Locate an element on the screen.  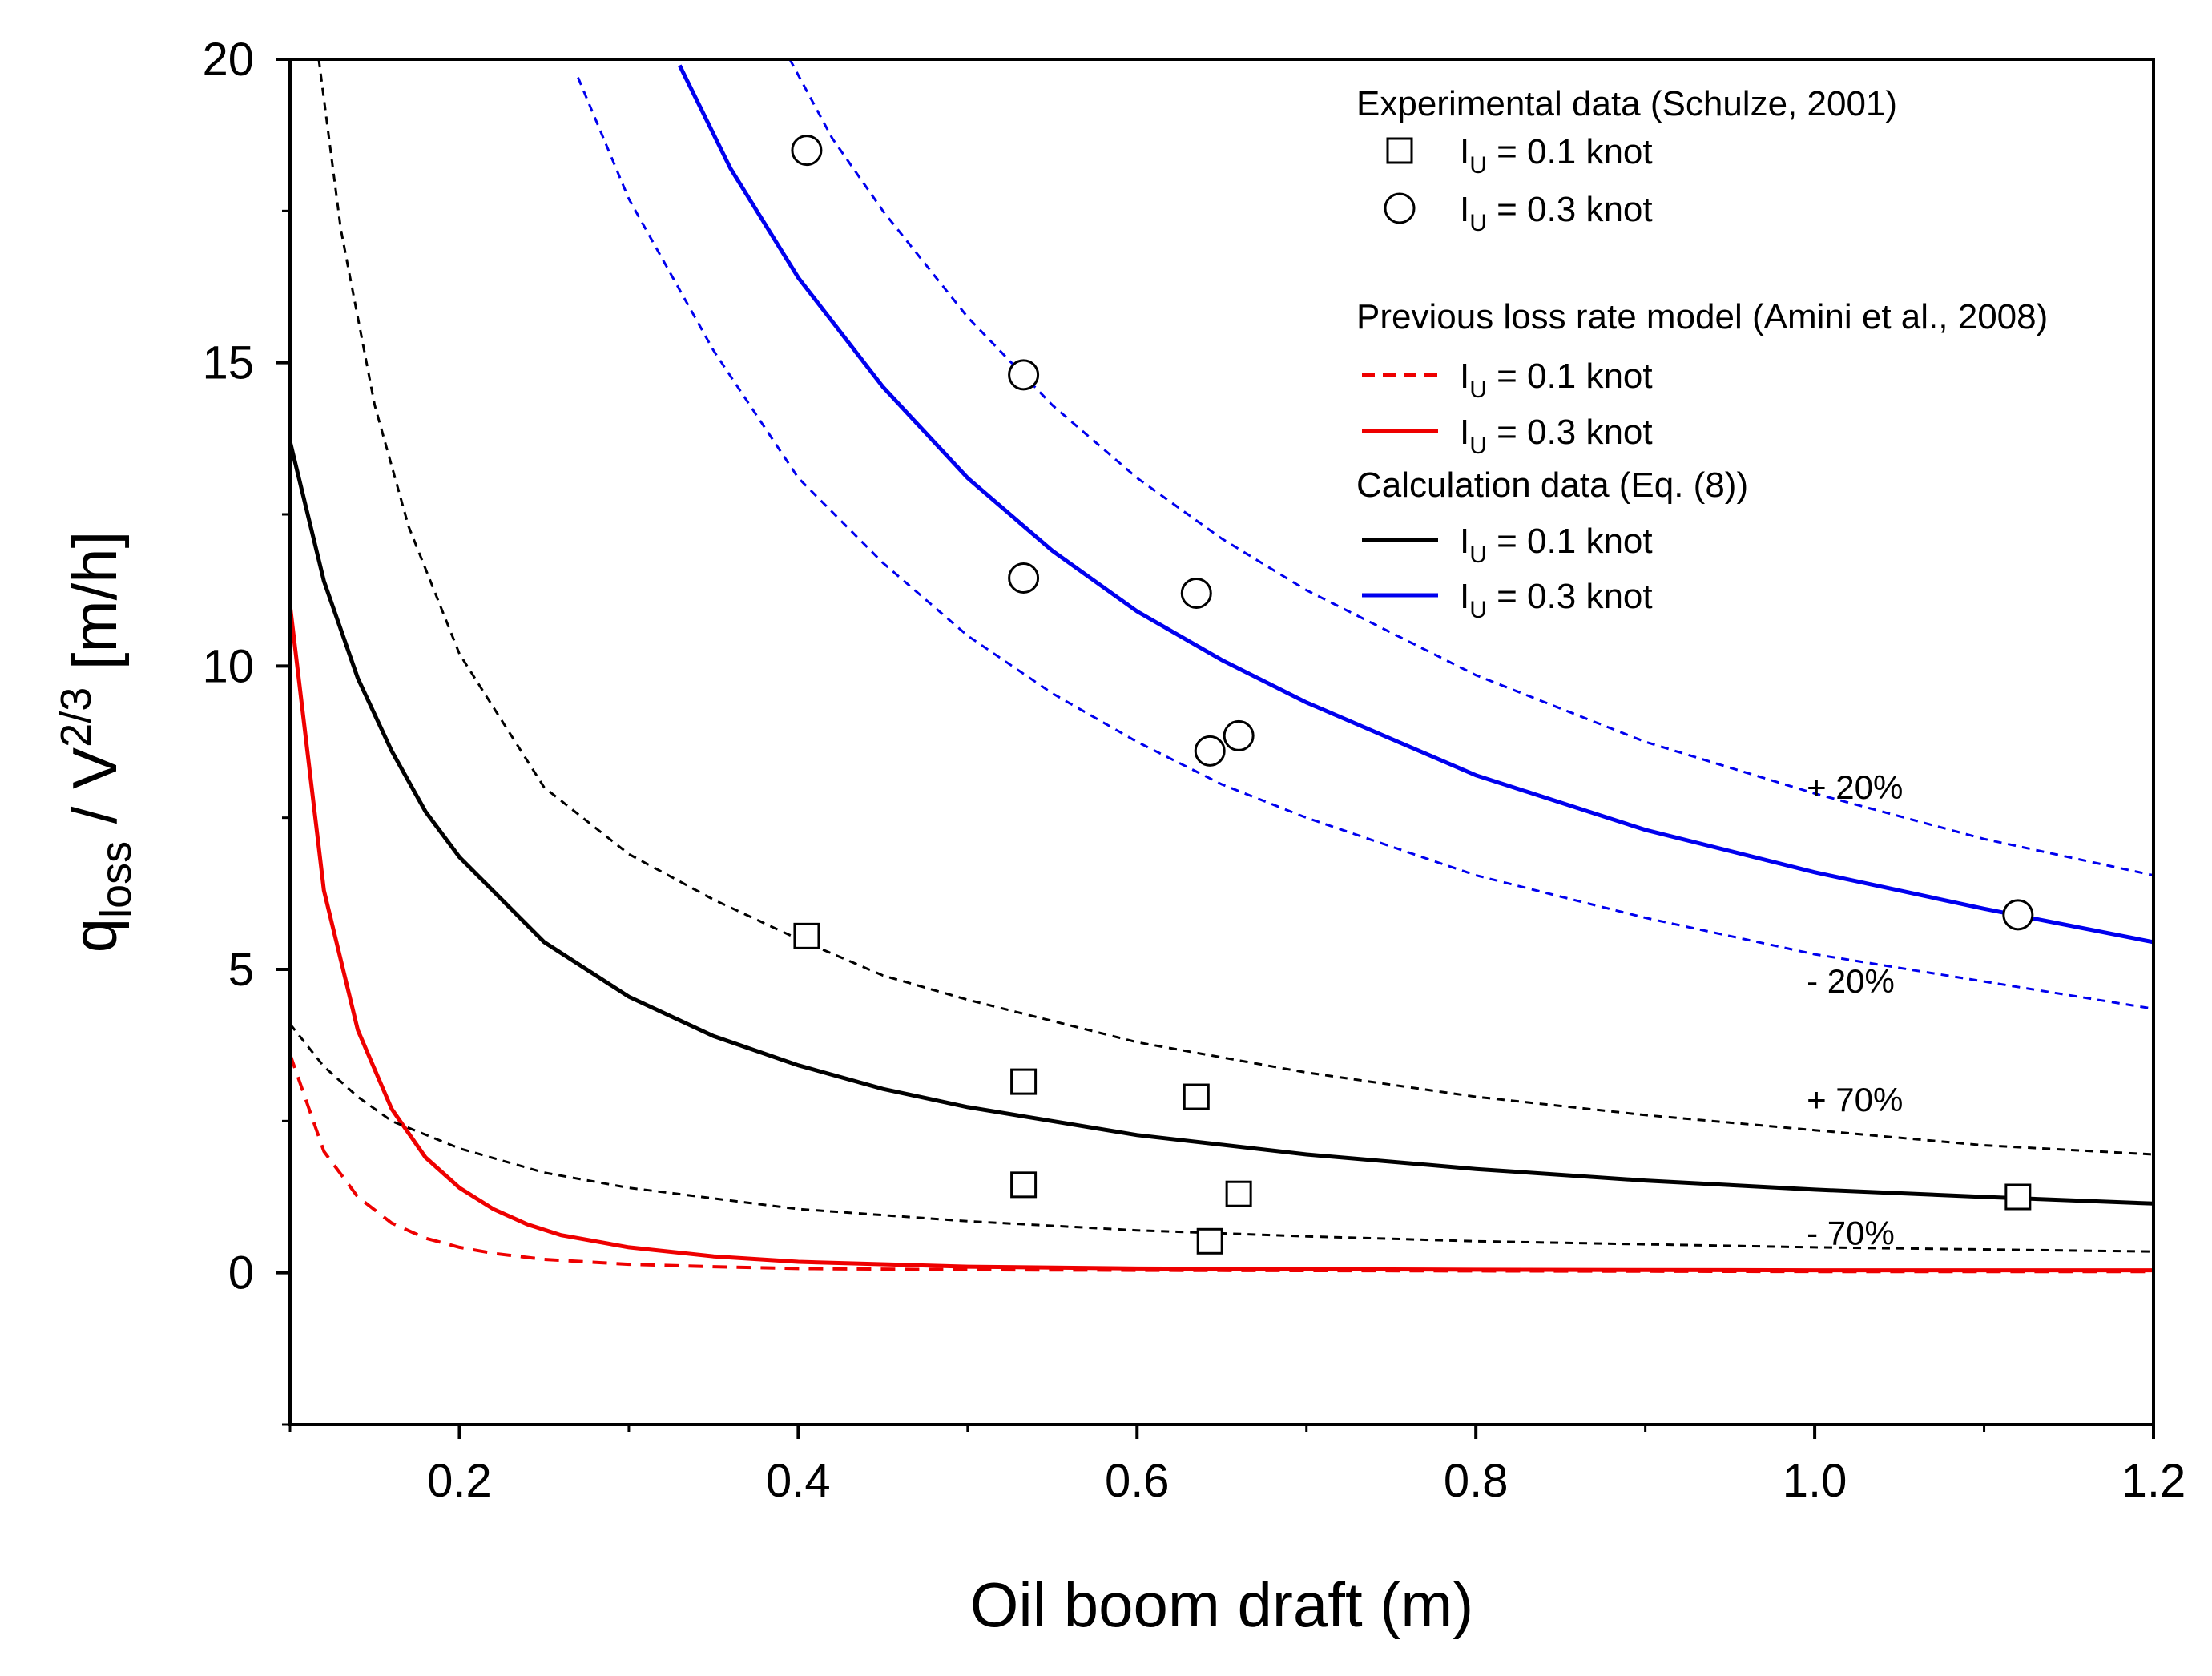
y-tick-label: 5 is located at coordinates (241, 970).